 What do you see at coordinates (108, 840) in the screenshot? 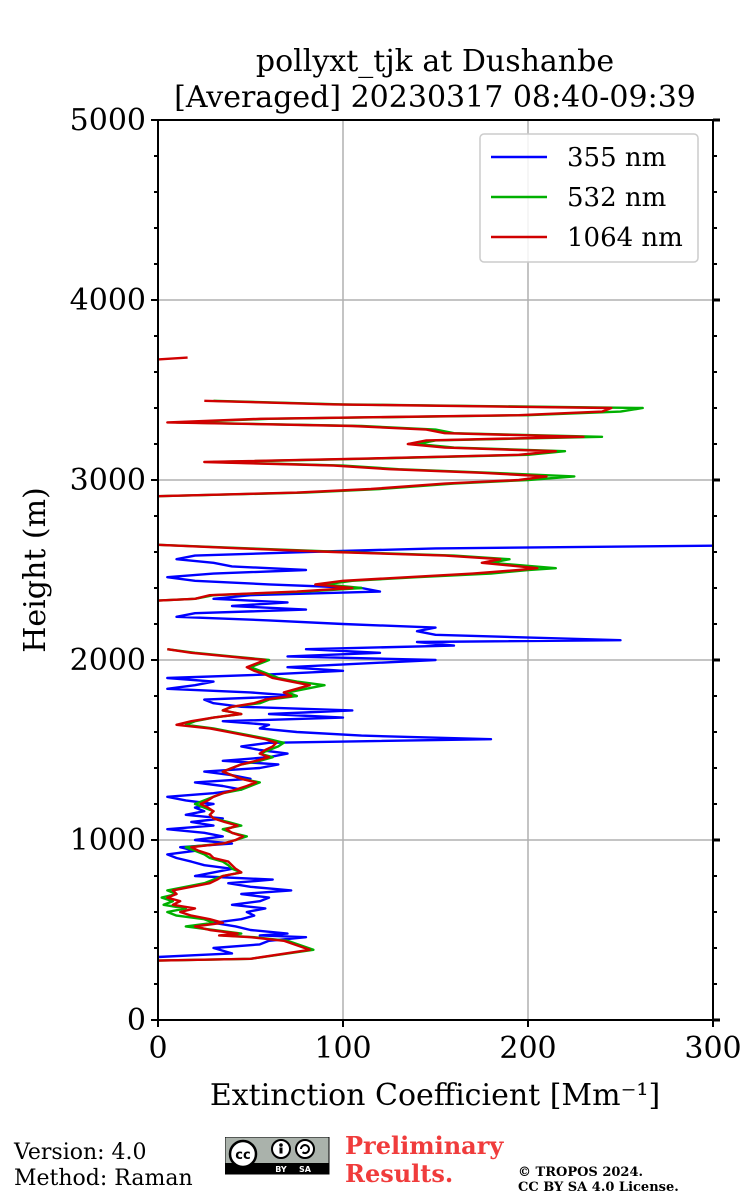
I see `y-tick-label: 1000` at bounding box center [108, 840].